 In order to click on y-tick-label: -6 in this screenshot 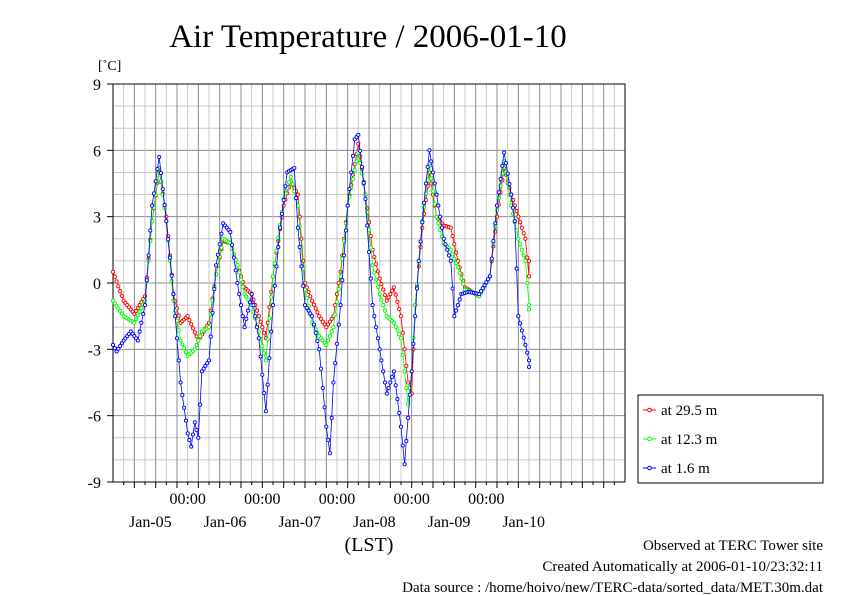, I will do `click(94, 417)`.